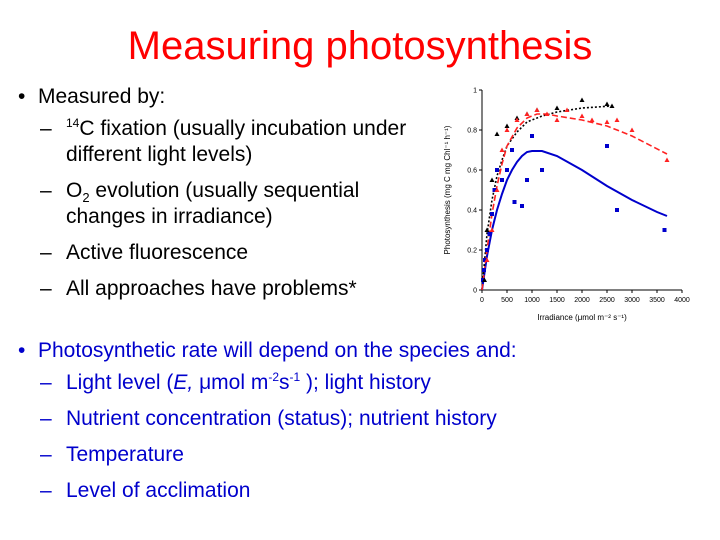 The height and width of the screenshot is (540, 720). I want to click on fit-curve-dashed, so click(574, 202).